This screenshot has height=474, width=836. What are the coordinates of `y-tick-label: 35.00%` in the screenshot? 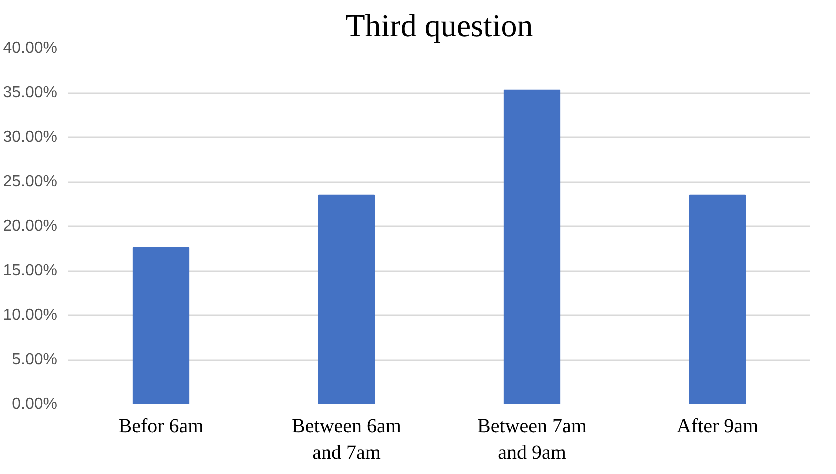 It's located at (30, 93).